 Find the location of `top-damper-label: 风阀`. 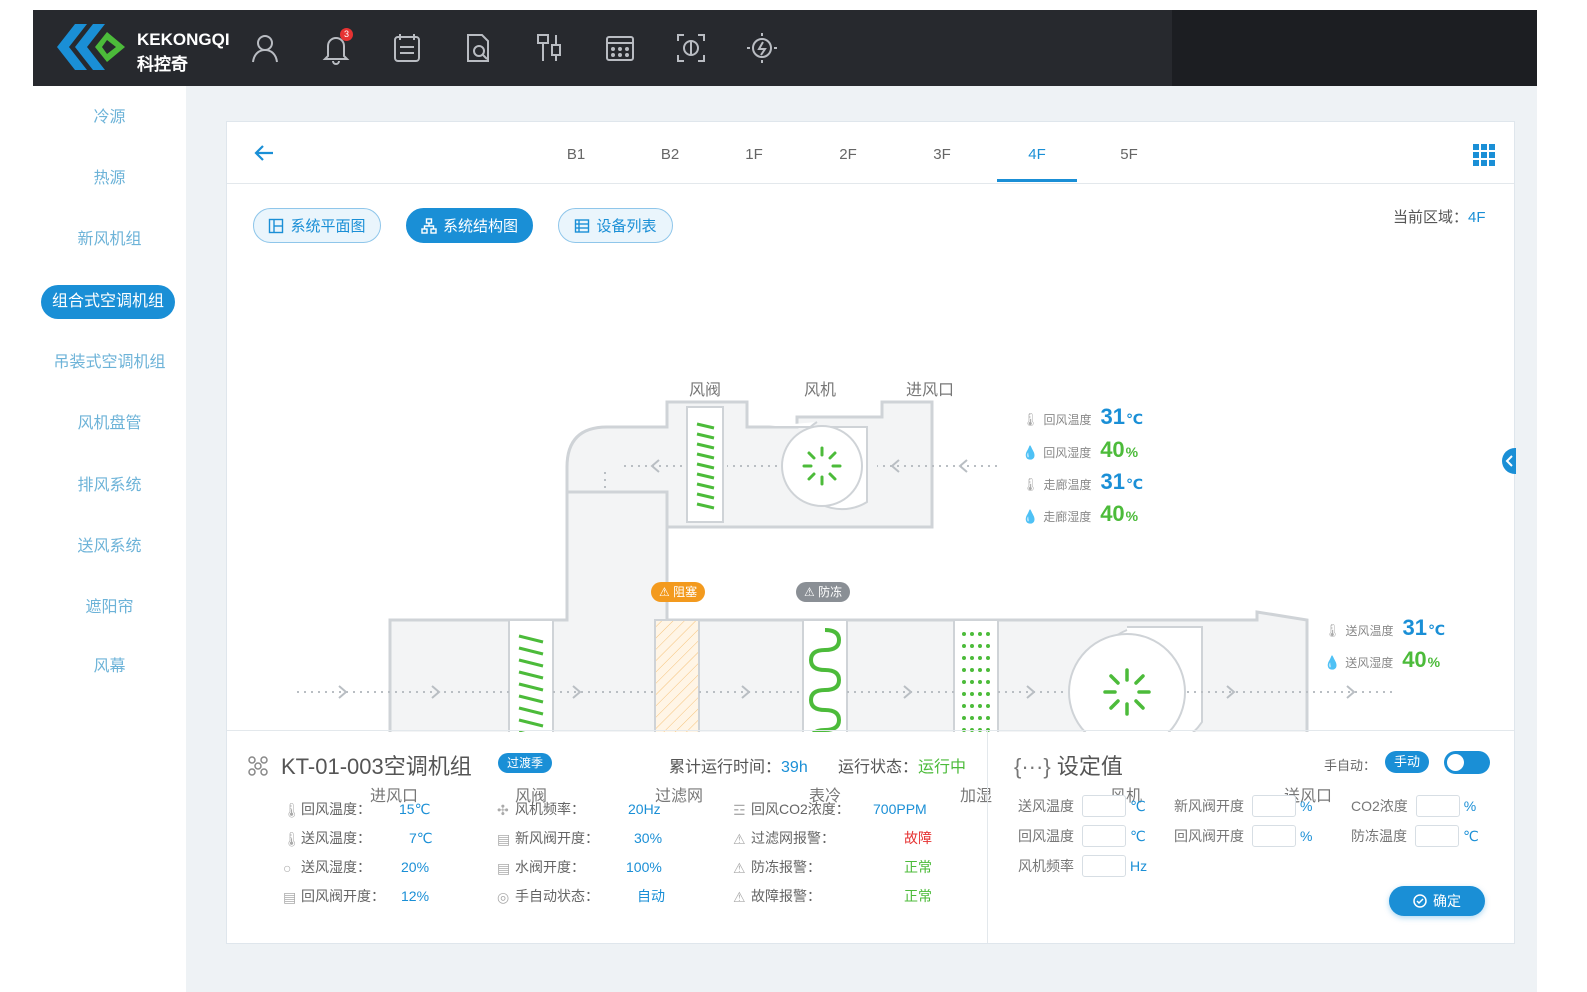

top-damper-label: 风阀 is located at coordinates (704, 390).